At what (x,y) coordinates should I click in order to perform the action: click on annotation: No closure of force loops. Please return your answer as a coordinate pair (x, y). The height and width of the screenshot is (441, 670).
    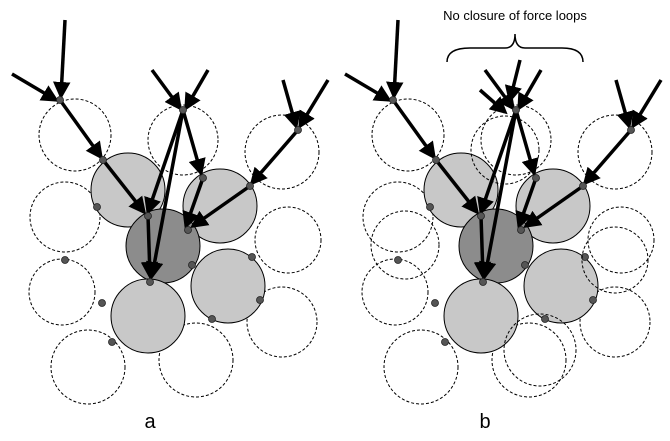
    Looking at the image, I should click on (515, 15).